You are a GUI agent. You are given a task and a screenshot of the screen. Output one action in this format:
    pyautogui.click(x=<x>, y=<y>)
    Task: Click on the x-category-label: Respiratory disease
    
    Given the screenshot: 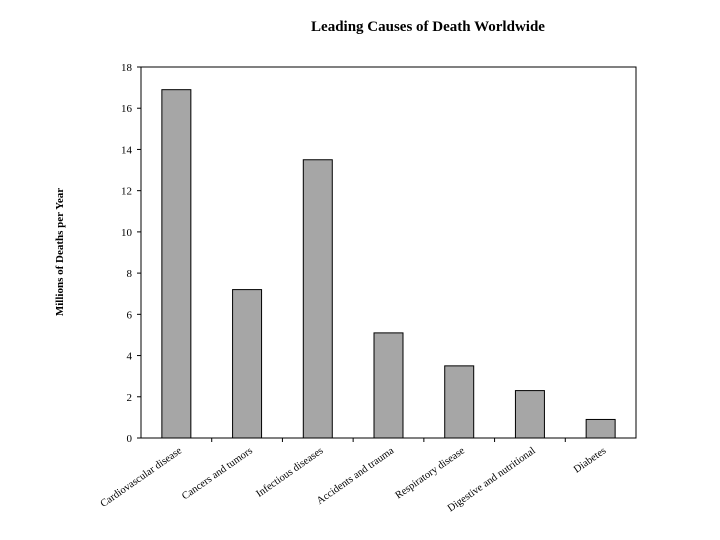 What is the action you would take?
    pyautogui.click(x=431, y=473)
    